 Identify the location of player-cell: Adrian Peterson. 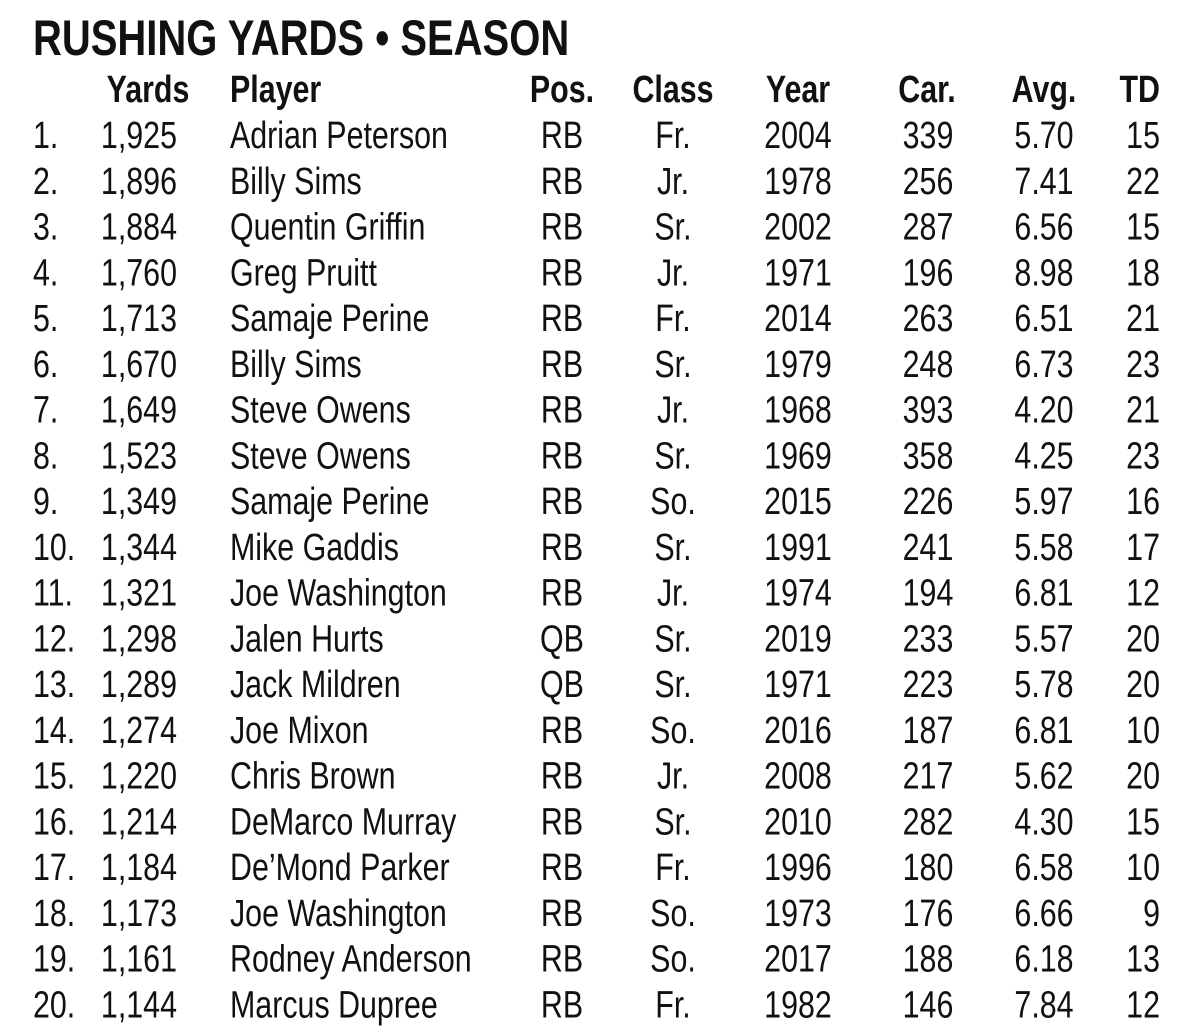
(339, 136).